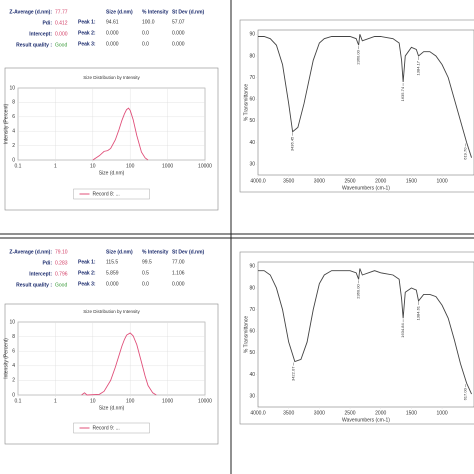 Image resolution: width=474 pixels, height=474 pixels. What do you see at coordinates (48, 263) in the screenshot?
I see `field-label: Pdi:` at bounding box center [48, 263].